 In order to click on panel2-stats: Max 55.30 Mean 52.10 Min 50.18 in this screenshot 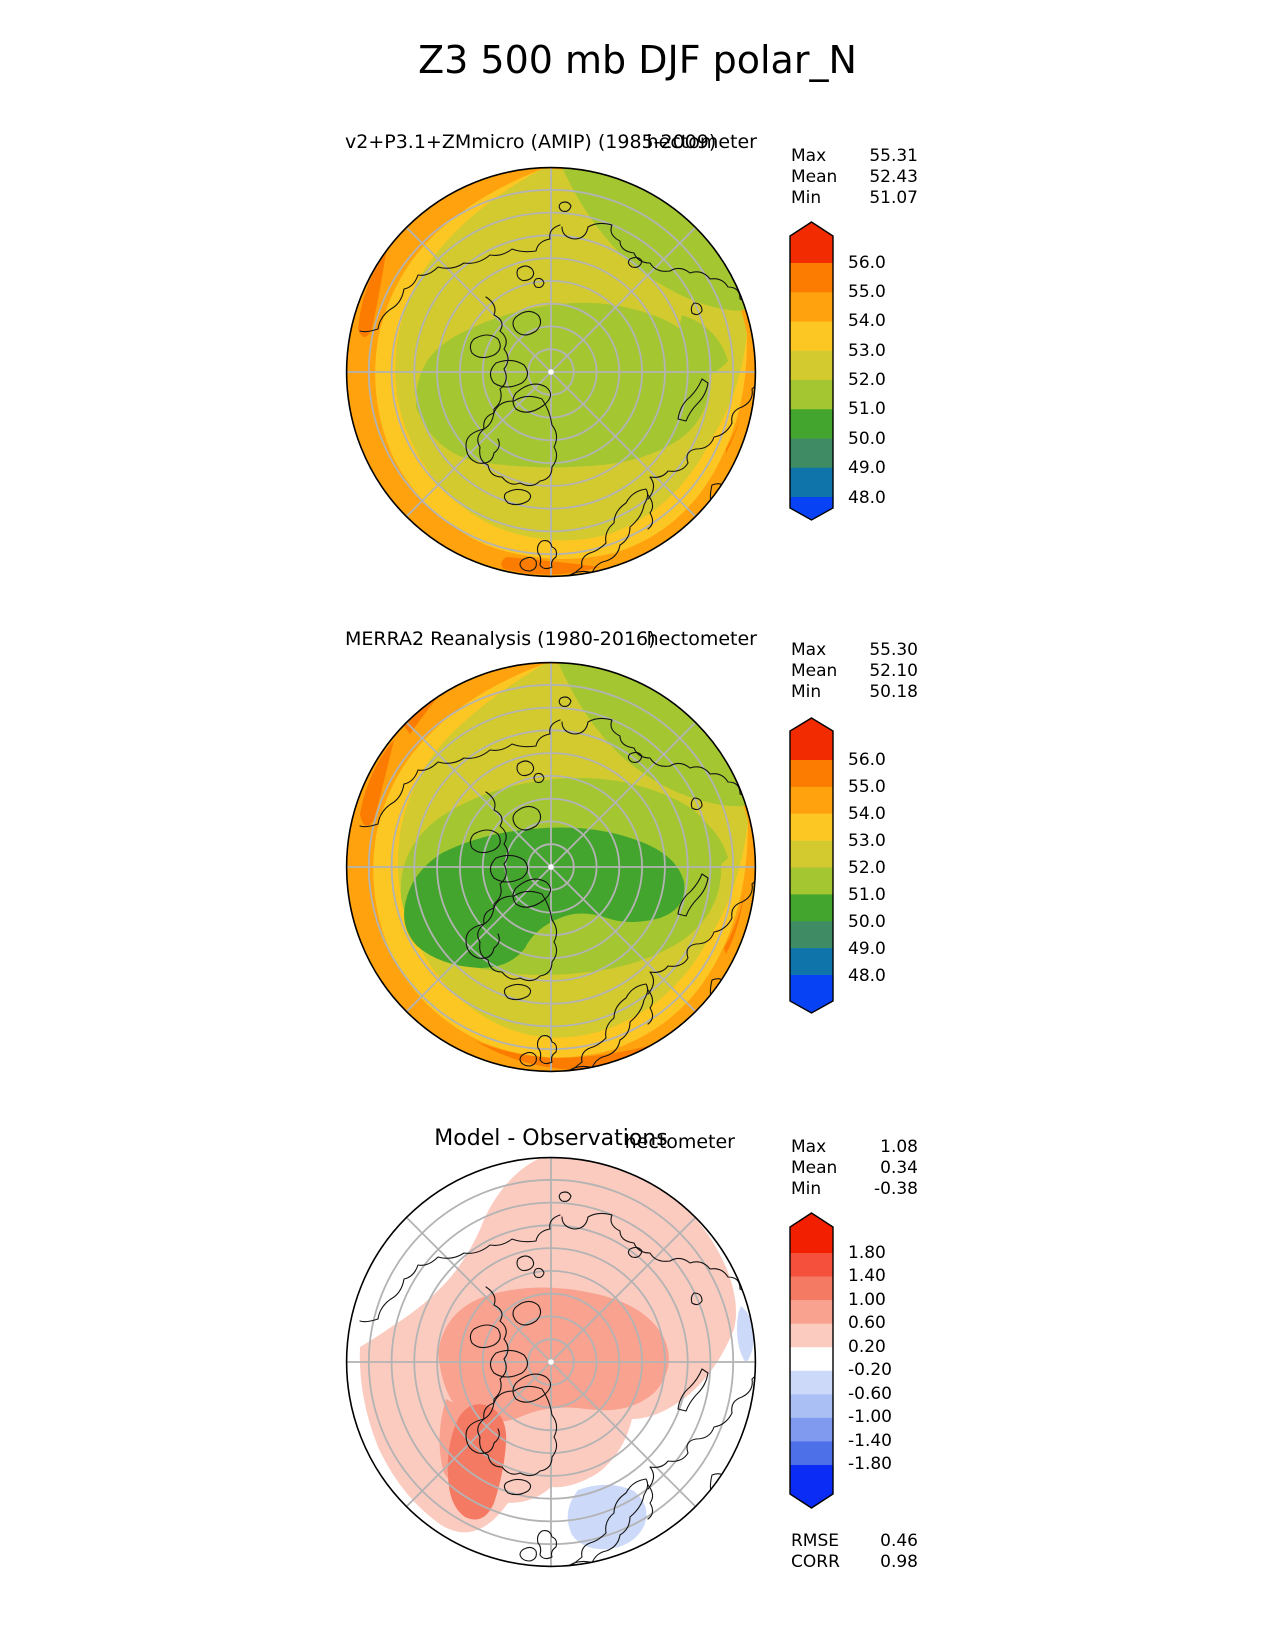, I will do `click(854, 671)`.